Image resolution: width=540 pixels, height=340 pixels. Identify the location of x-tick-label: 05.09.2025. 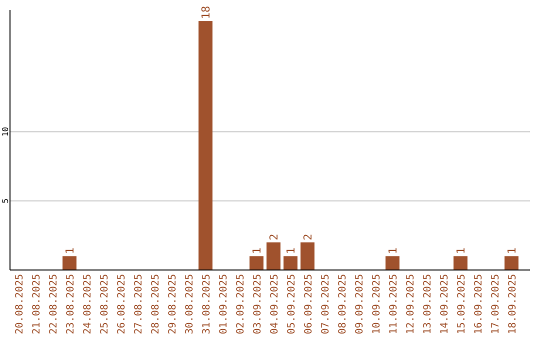
(292, 304).